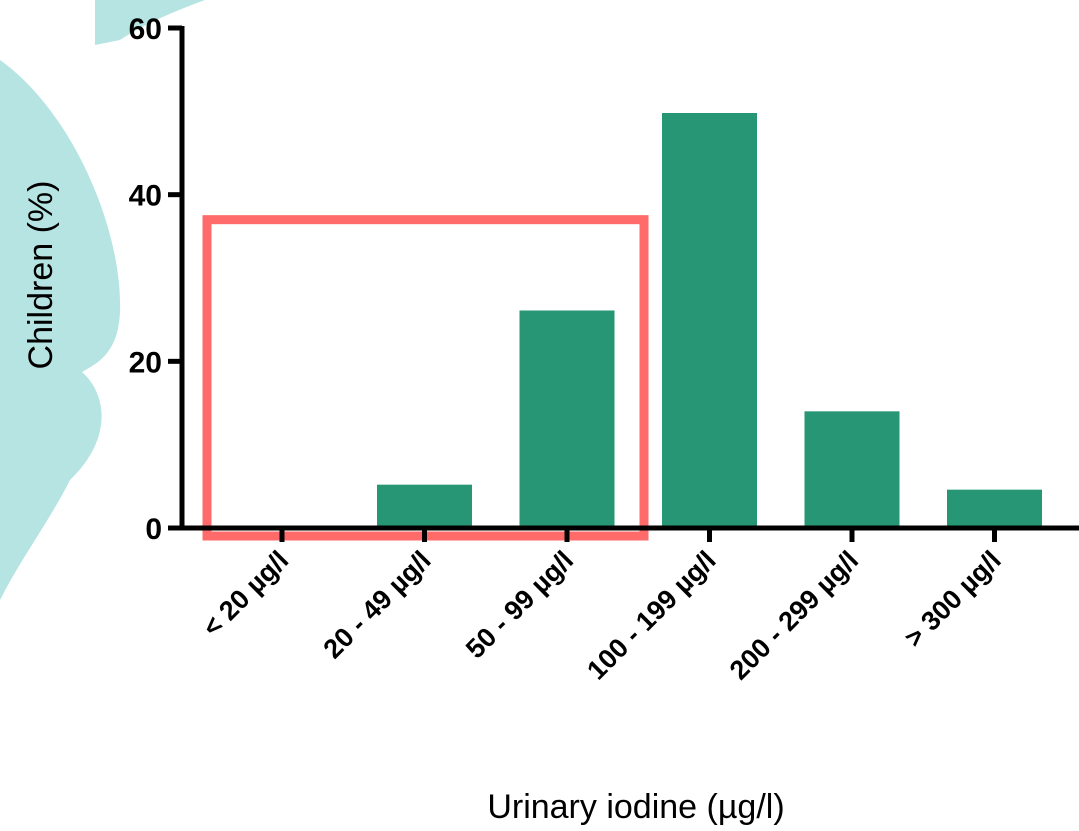 This screenshot has height=831, width=1079. I want to click on y-tick-label: 40, so click(145, 196).